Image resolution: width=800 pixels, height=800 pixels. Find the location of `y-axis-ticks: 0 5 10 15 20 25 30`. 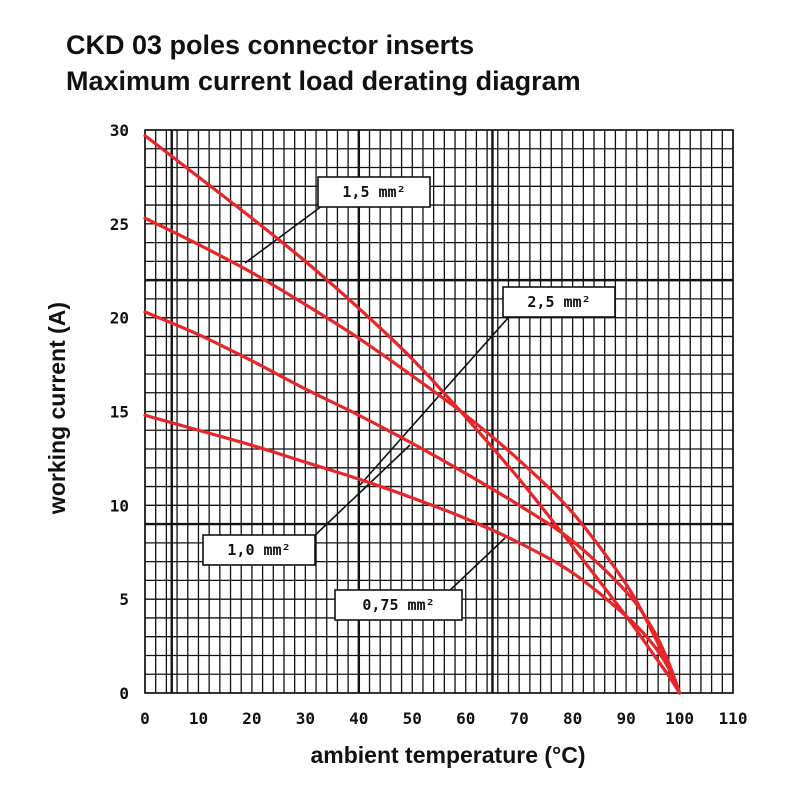

y-axis-ticks: 0 5 10 15 20 25 30 is located at coordinates (119, 412).